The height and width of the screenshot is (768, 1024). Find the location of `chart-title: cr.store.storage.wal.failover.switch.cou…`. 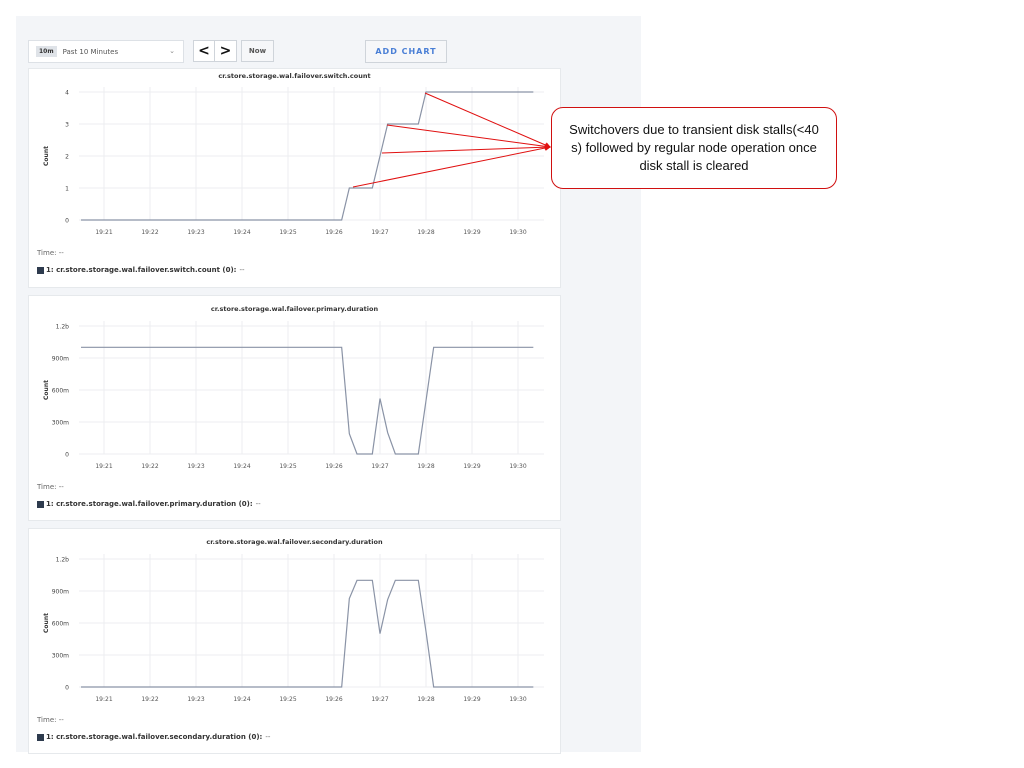

chart-title: cr.store.storage.wal.failover.switch.cou… is located at coordinates (294, 76).